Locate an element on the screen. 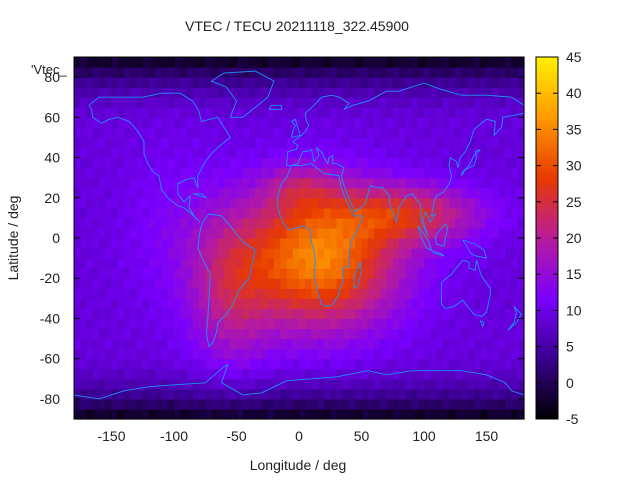 This screenshot has height=480, width=640. coastline is located at coordinates (275, 107).